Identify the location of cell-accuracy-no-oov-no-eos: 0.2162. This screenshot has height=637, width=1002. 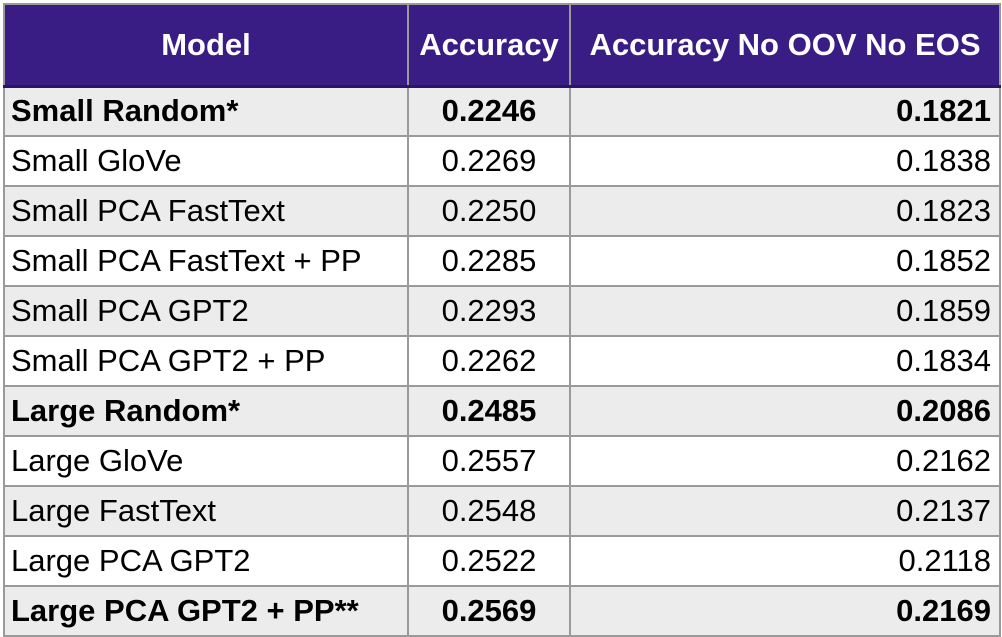
(785, 461).